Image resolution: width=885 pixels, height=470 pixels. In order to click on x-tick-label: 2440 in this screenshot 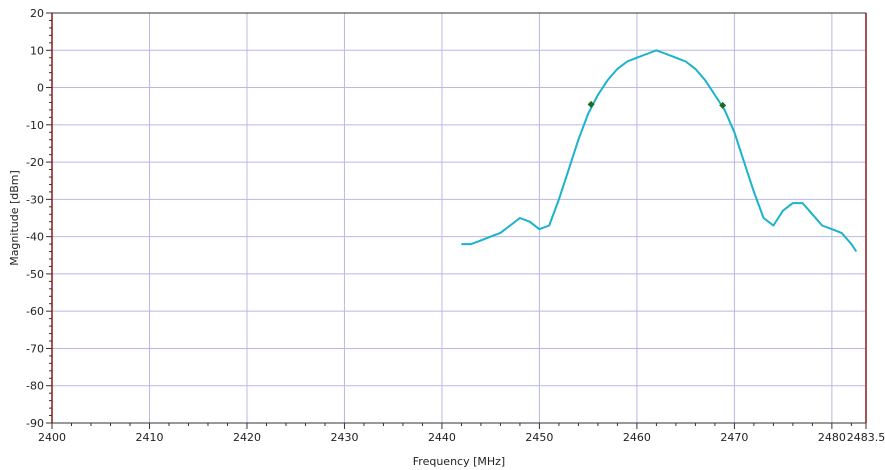, I will do `click(442, 437)`.